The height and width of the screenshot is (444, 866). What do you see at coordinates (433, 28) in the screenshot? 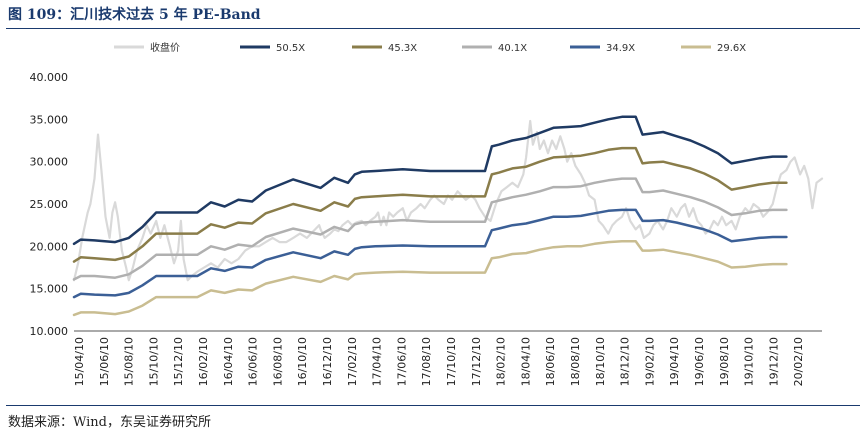
I see `title-rule` at bounding box center [433, 28].